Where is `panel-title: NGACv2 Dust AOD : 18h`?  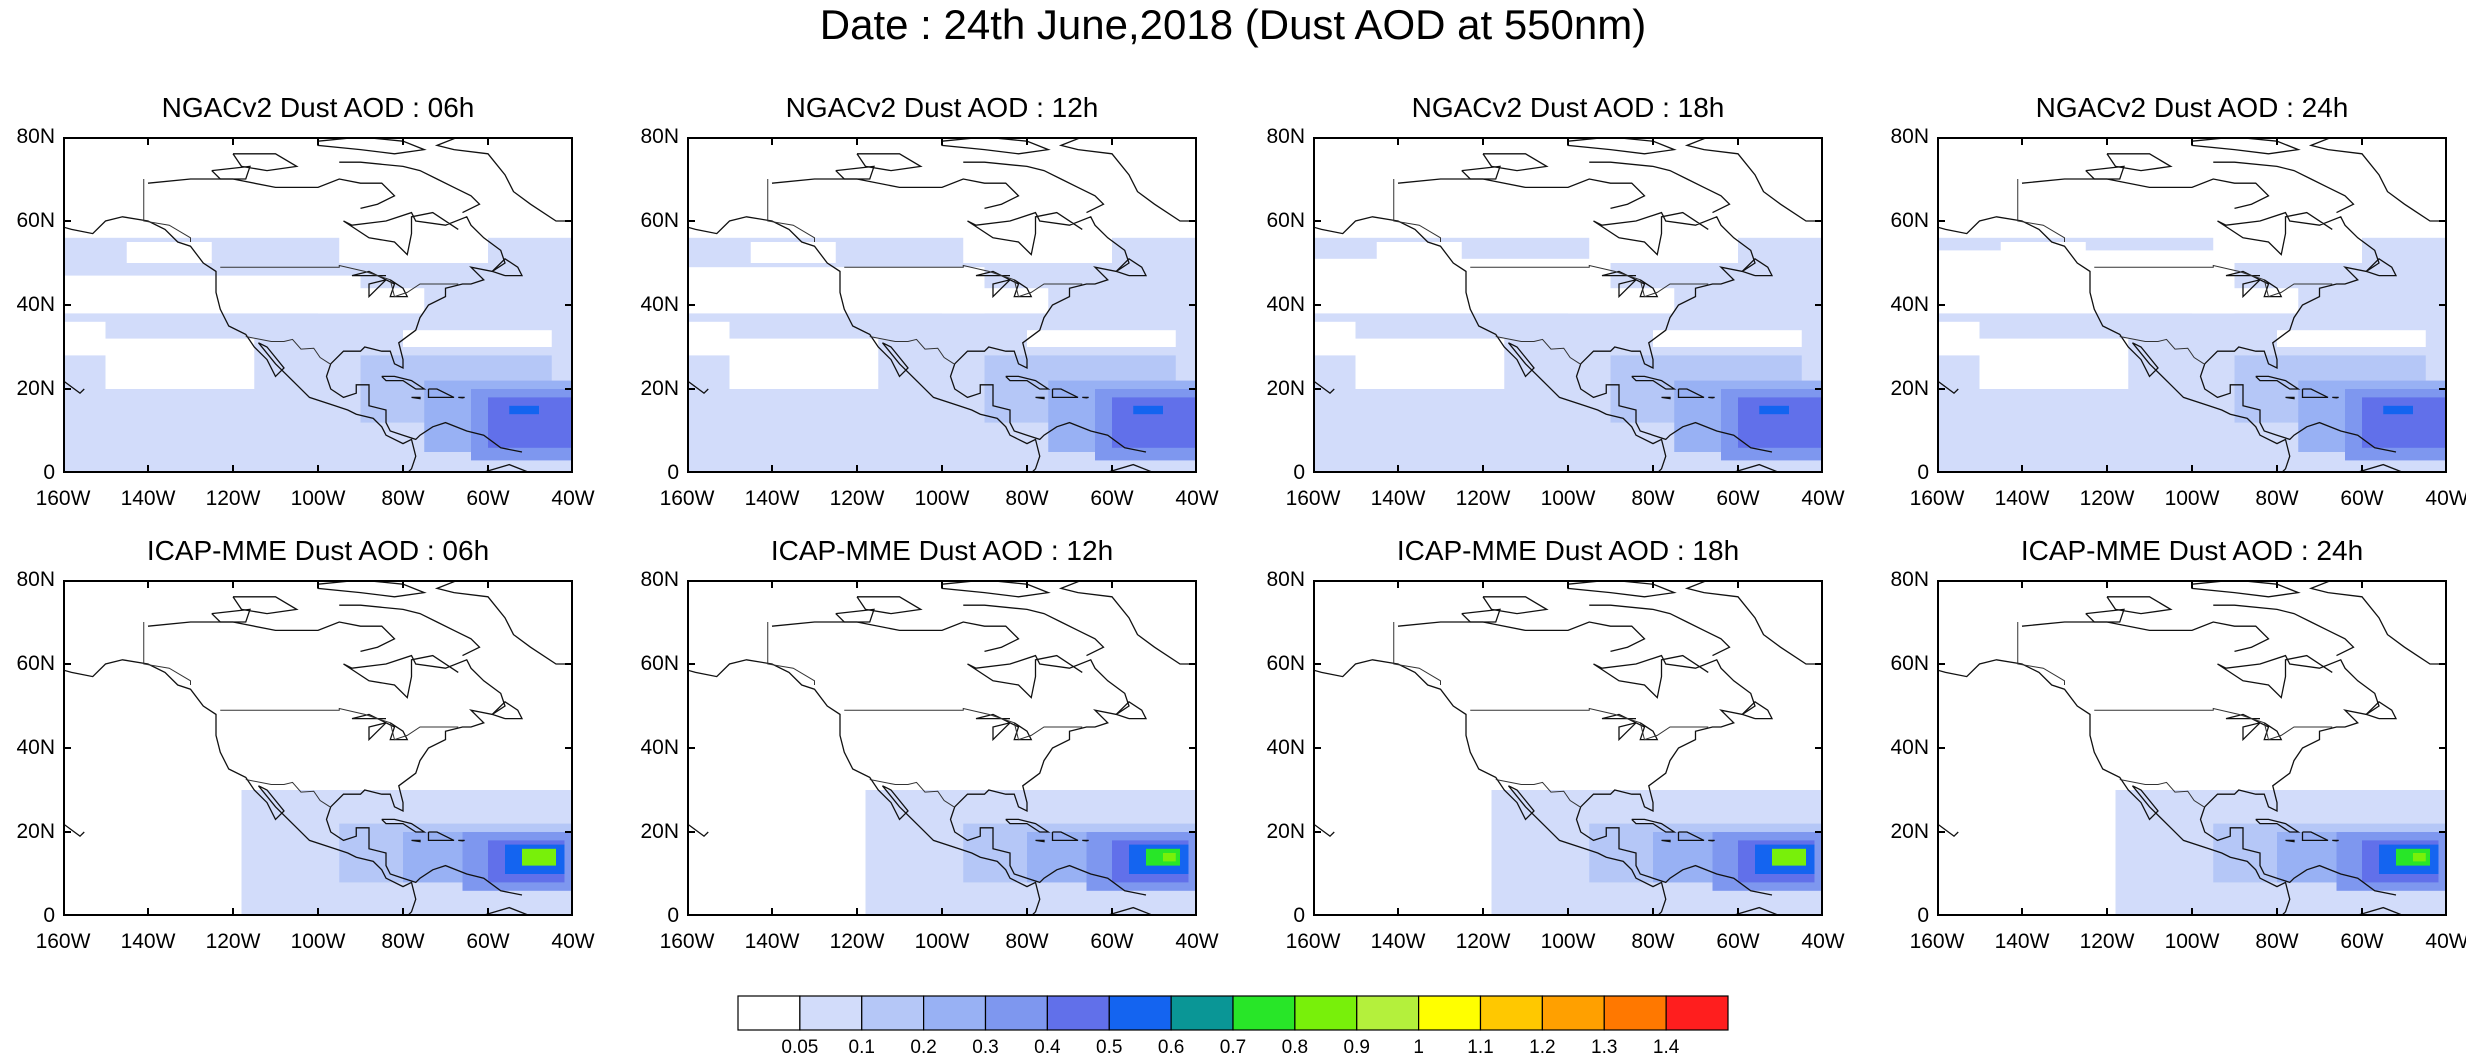
panel-title: NGACv2 Dust AOD : 18h is located at coordinates (1568, 108).